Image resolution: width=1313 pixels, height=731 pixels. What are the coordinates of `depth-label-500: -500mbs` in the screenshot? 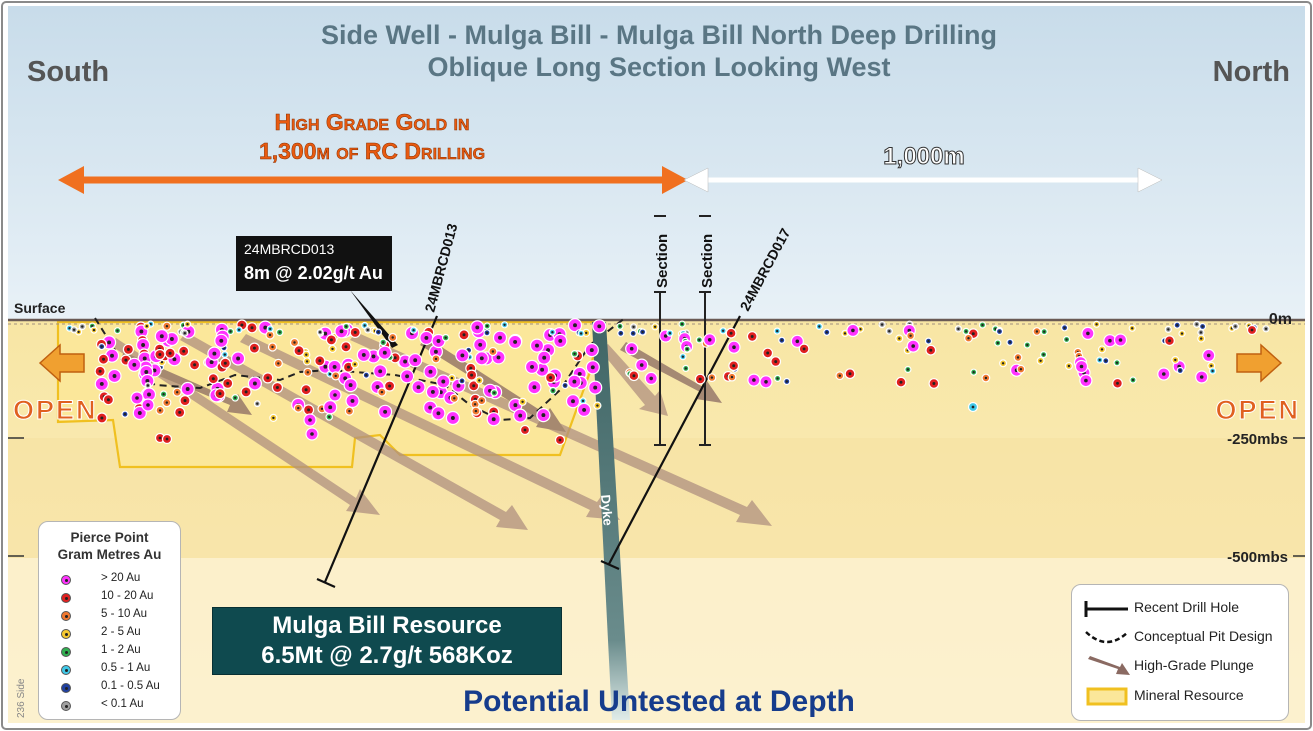 It's located at (1257, 557).